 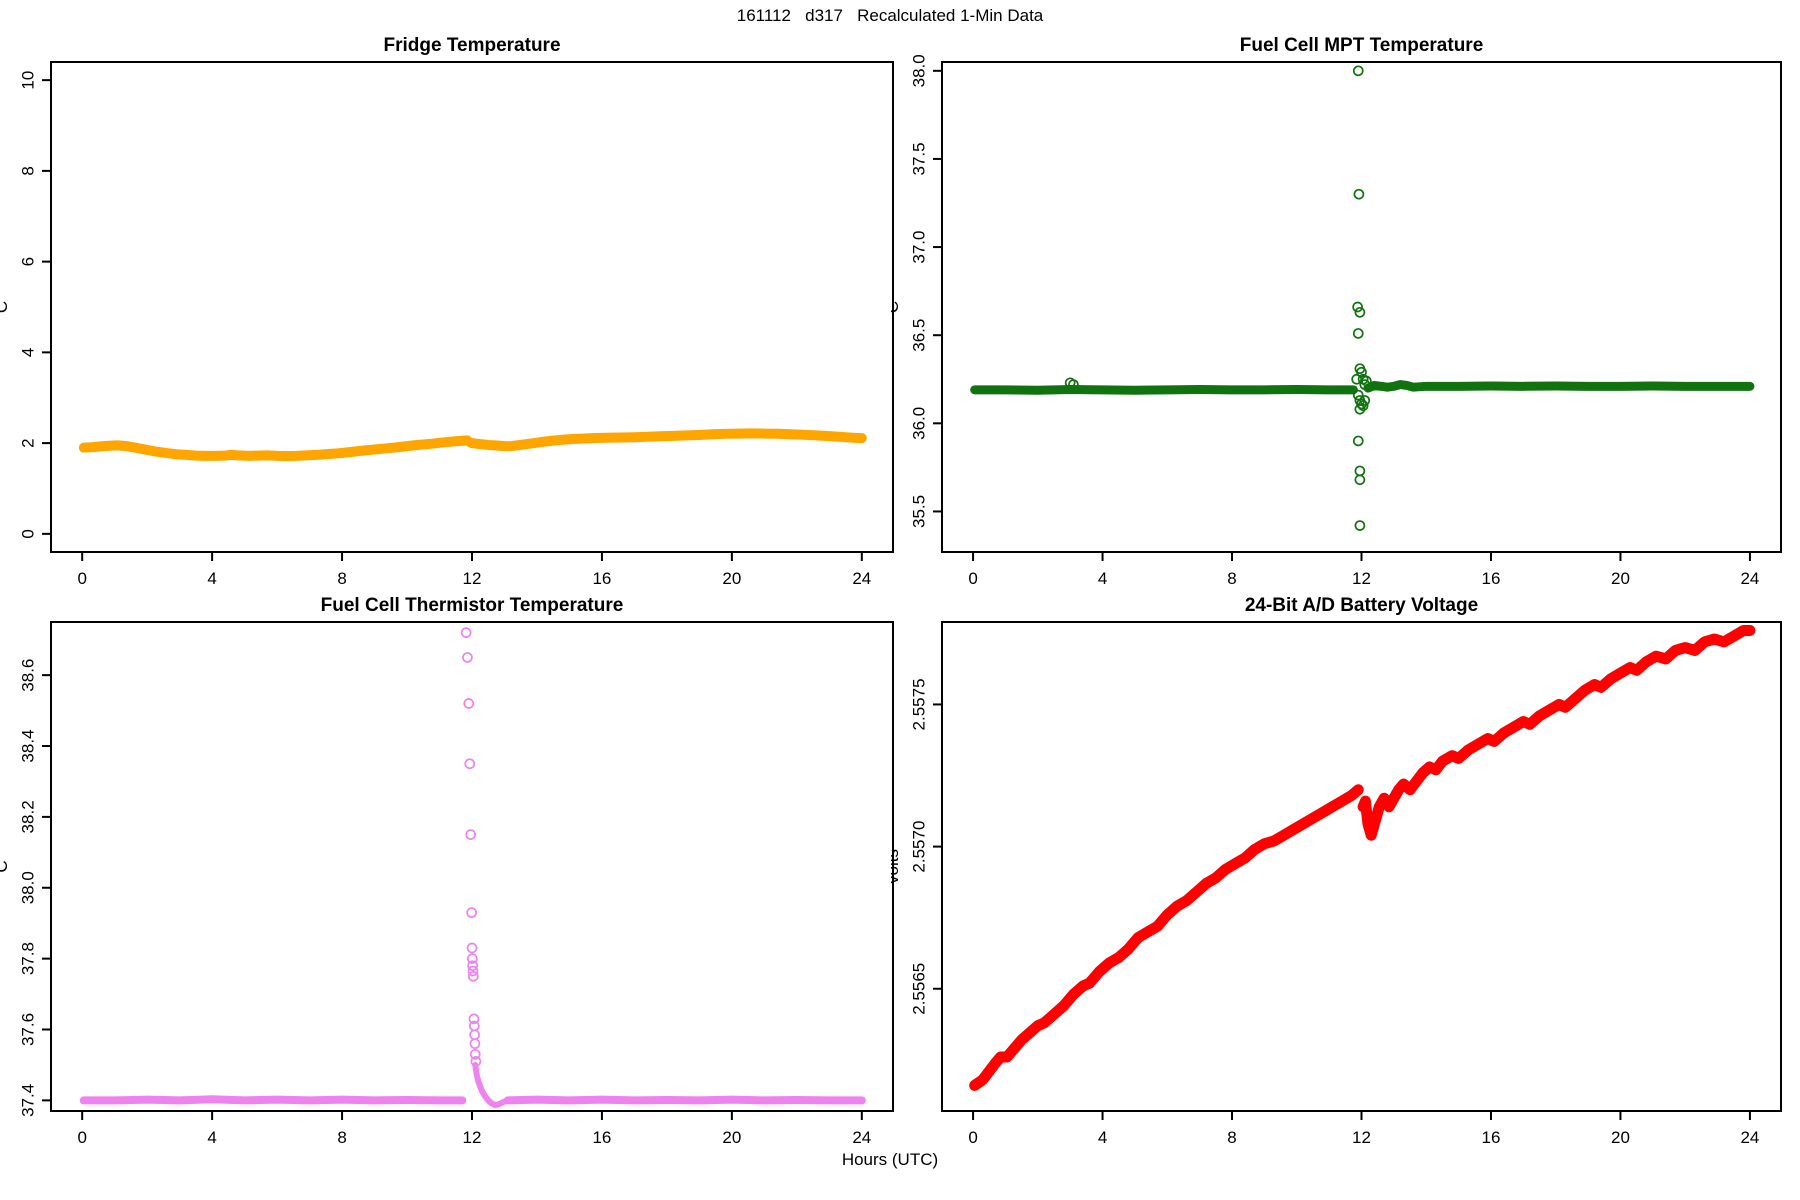 I want to click on chart-title: Fuel Cell MPT Temperature, so click(x=1362, y=45).